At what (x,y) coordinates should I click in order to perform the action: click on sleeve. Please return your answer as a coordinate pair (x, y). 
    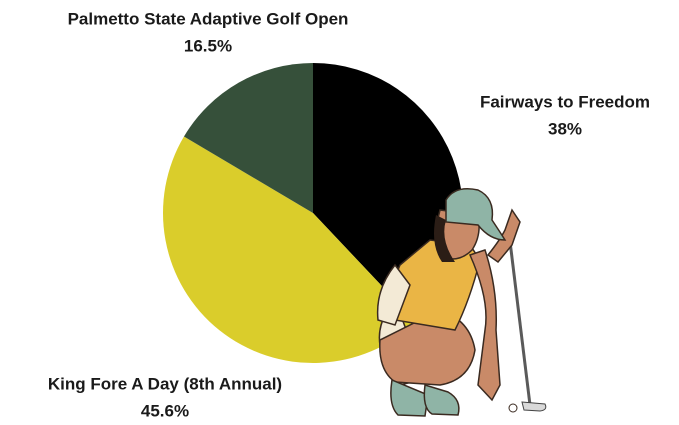
    Looking at the image, I should click on (393, 294).